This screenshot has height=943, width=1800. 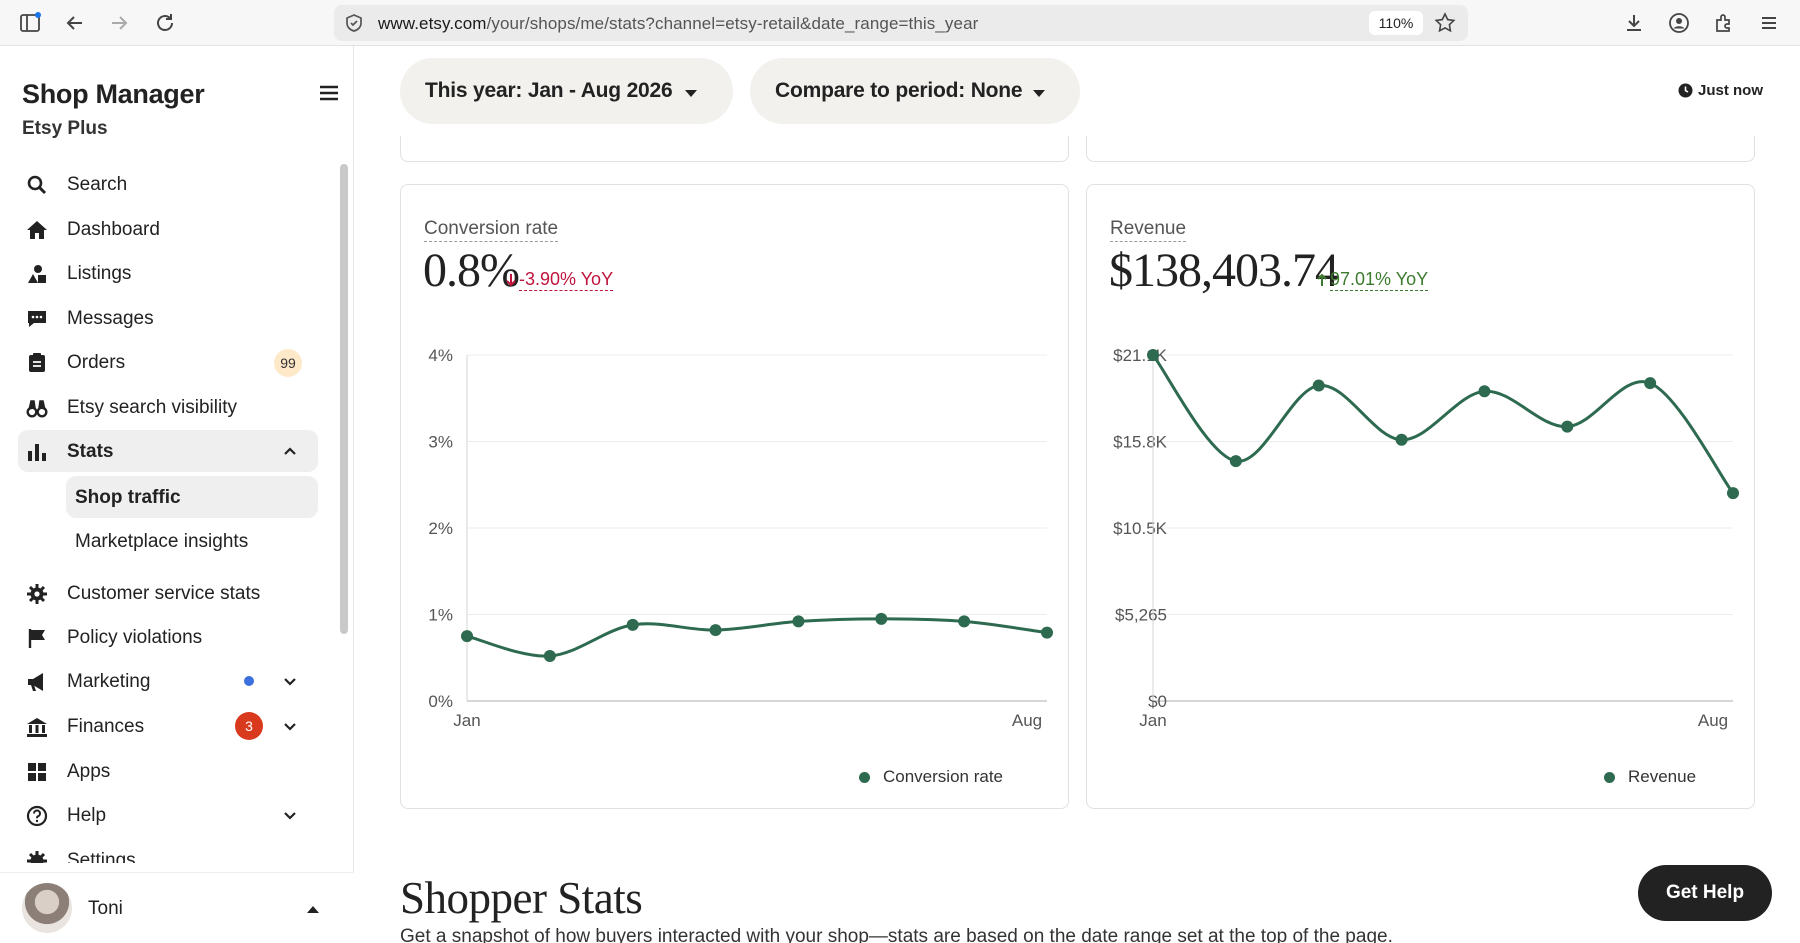 I want to click on sidebar-item-messages: Messages, so click(x=168, y=318).